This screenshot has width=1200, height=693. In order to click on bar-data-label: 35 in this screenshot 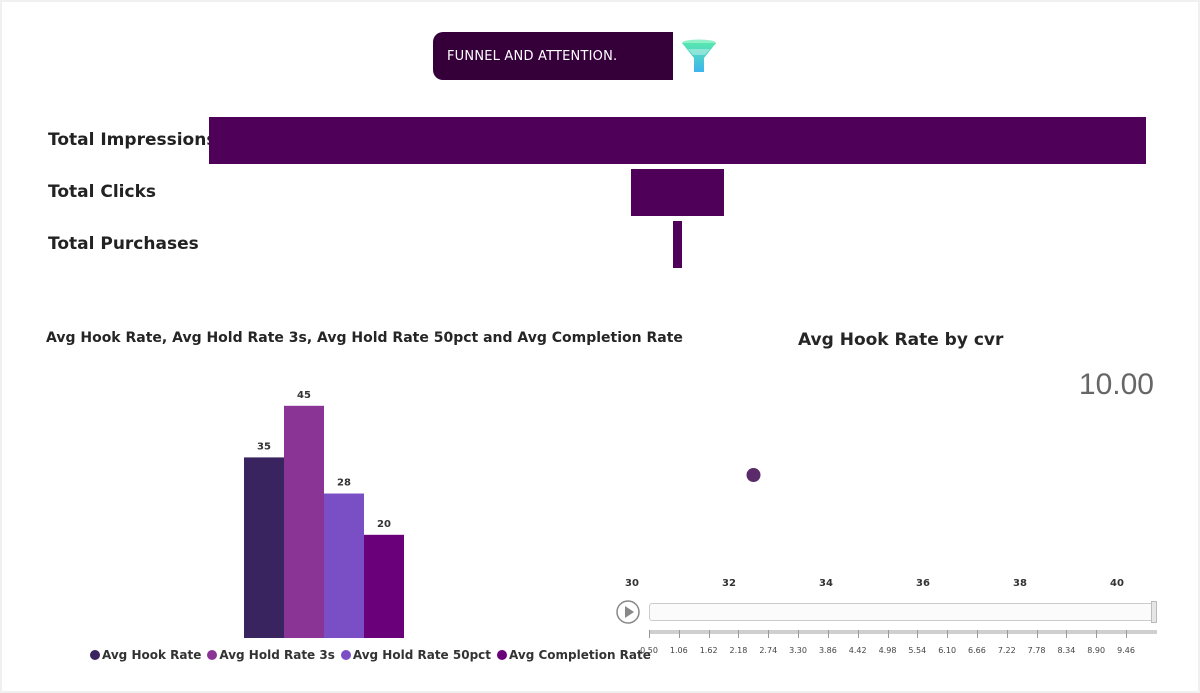, I will do `click(264, 446)`.